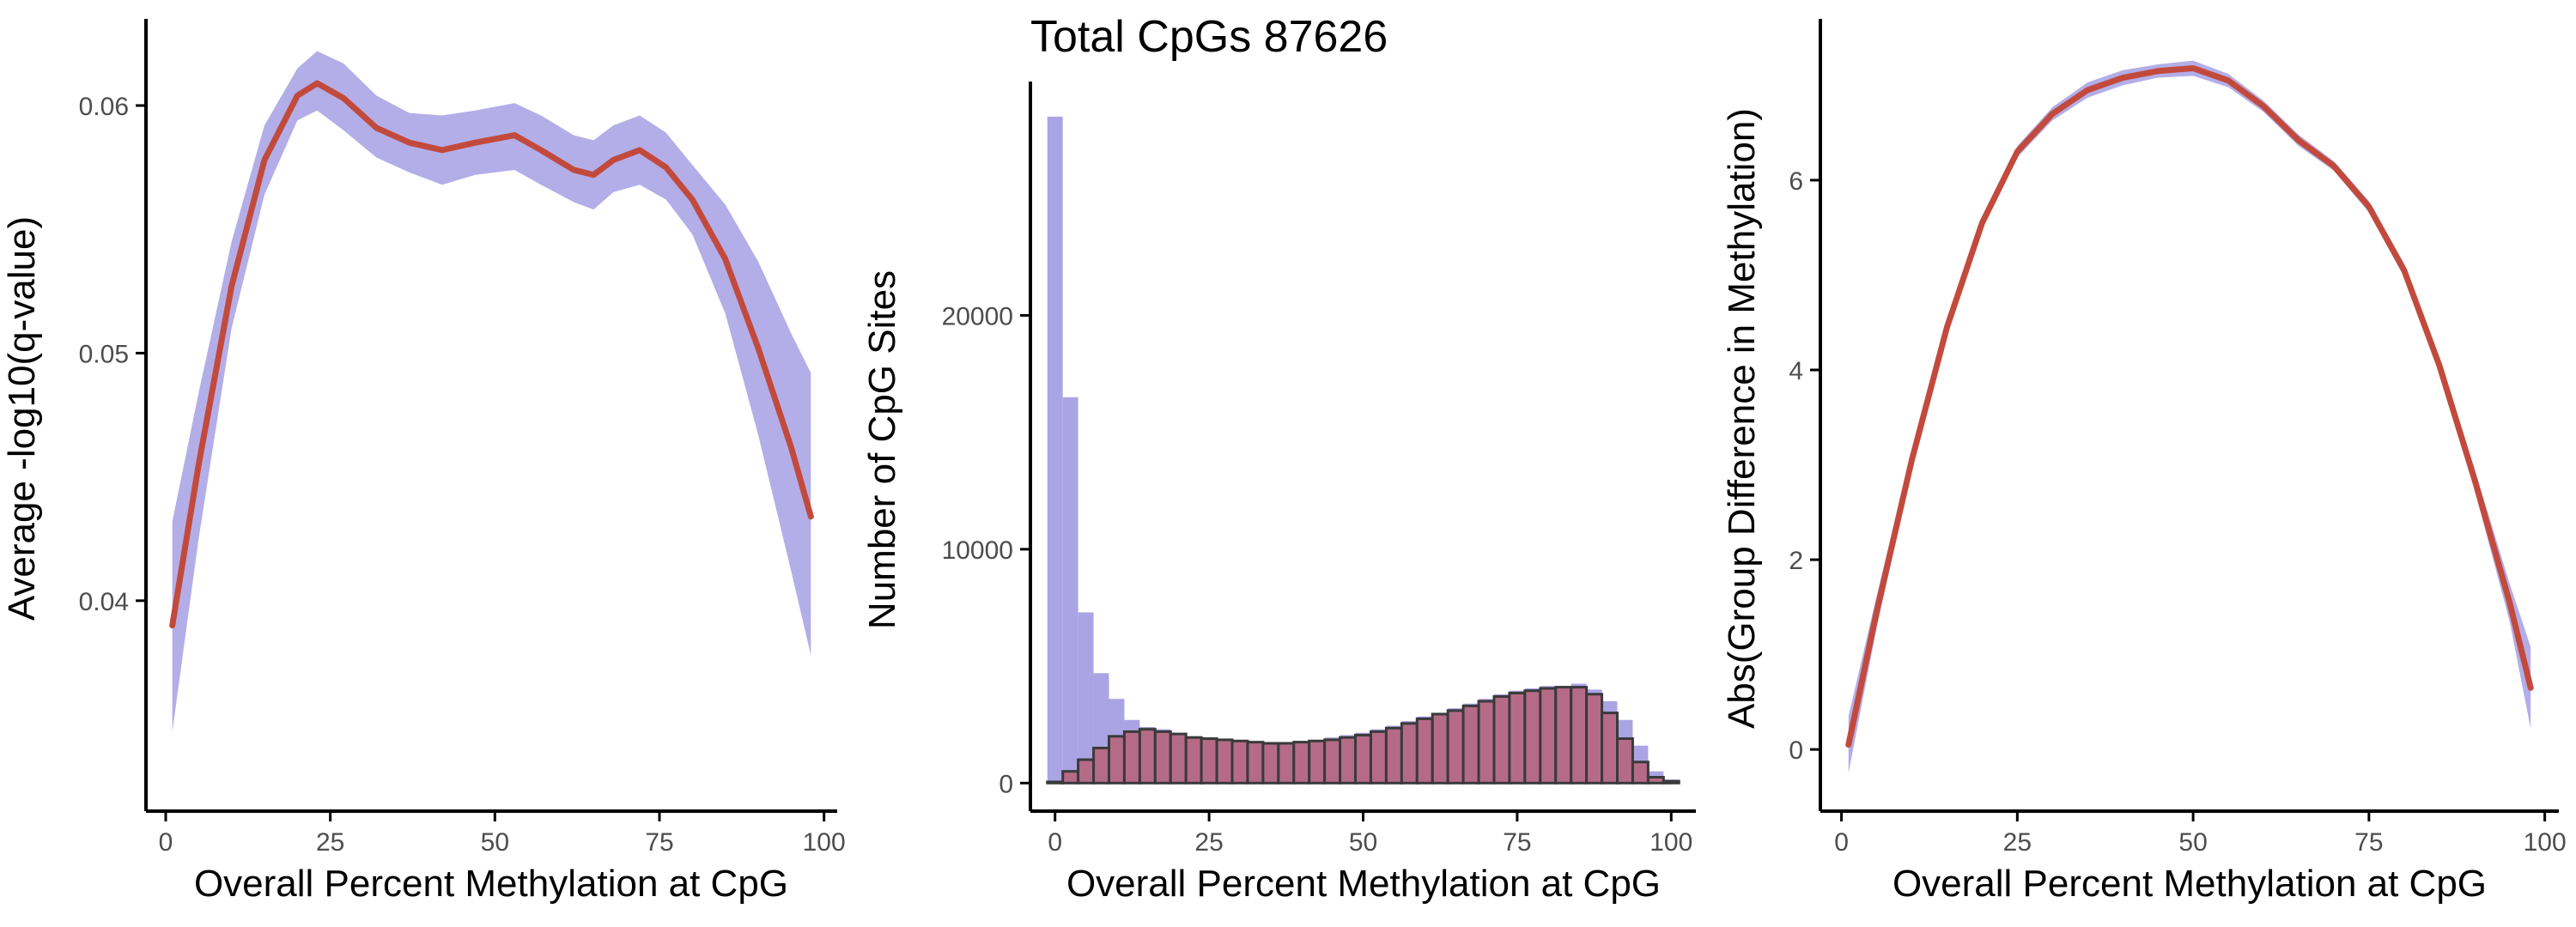 The height and width of the screenshot is (927, 2576). Describe the element at coordinates (1796, 371) in the screenshot. I see `y-tick-label: 4` at that location.